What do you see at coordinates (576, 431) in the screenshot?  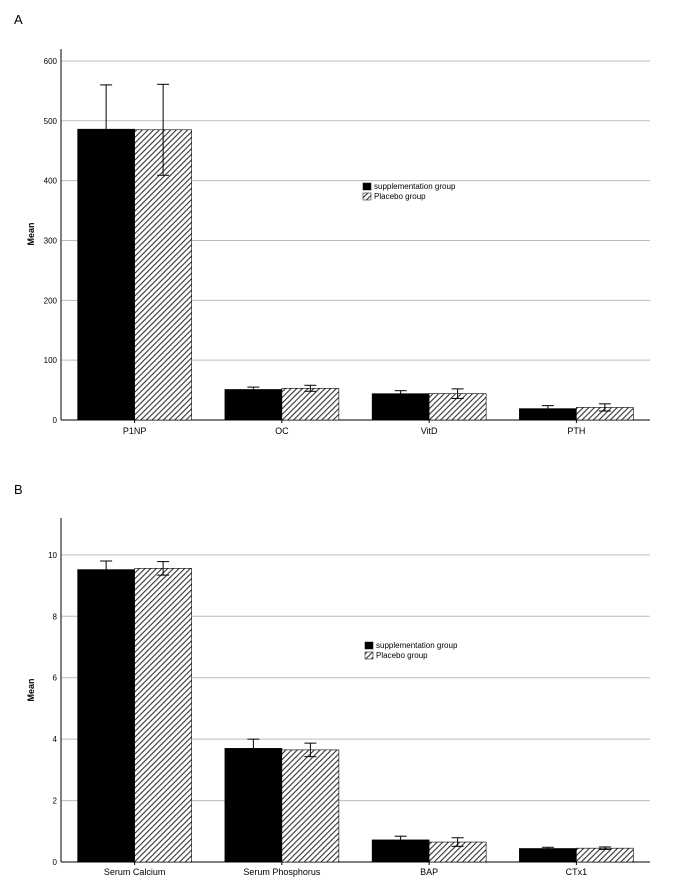 I see `x-category-label: PTH` at bounding box center [576, 431].